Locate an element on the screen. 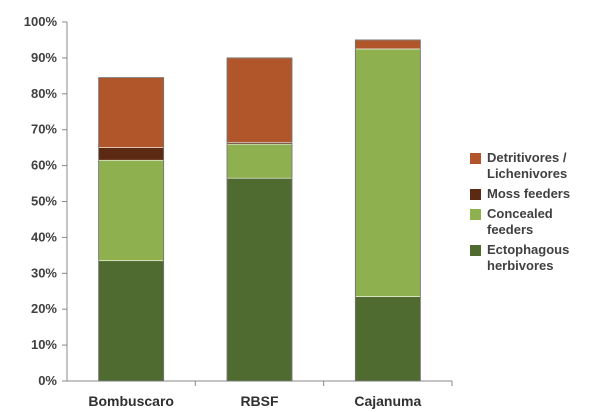 The image size is (614, 412). legend-item-ectophagous-herbivores: Ectophagous herbivores is located at coordinates (540, 258).